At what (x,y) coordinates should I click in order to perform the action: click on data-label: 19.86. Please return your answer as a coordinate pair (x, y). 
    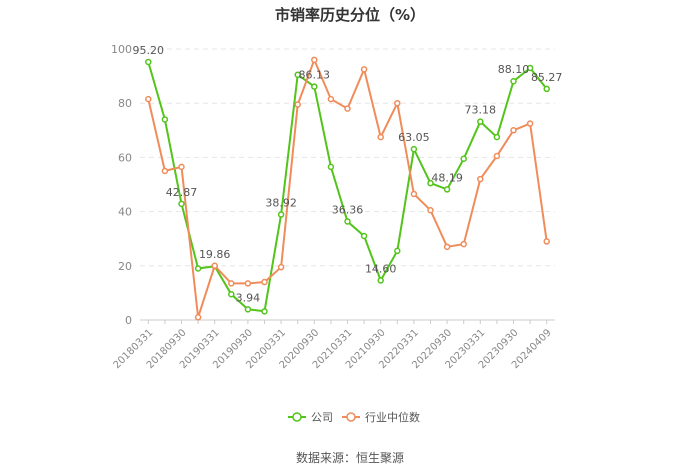
    Looking at the image, I should click on (215, 254).